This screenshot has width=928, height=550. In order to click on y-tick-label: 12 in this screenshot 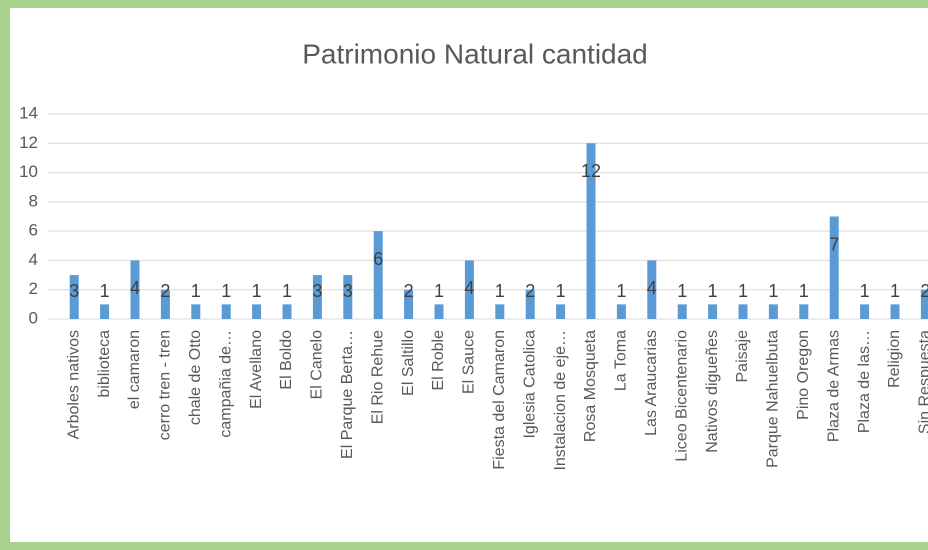, I will do `click(28, 142)`.